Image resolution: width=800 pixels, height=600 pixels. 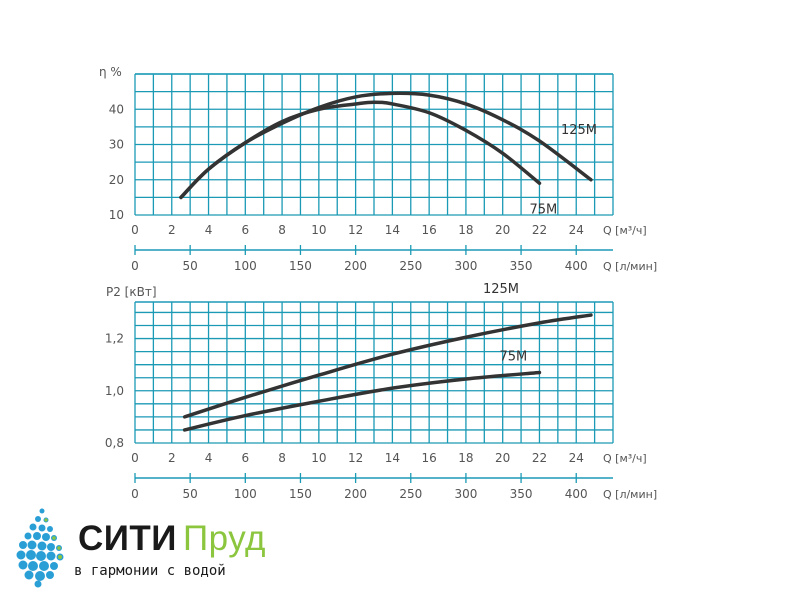 I want to click on brand-slogan: в гармонии с водой, so click(x=150, y=571).